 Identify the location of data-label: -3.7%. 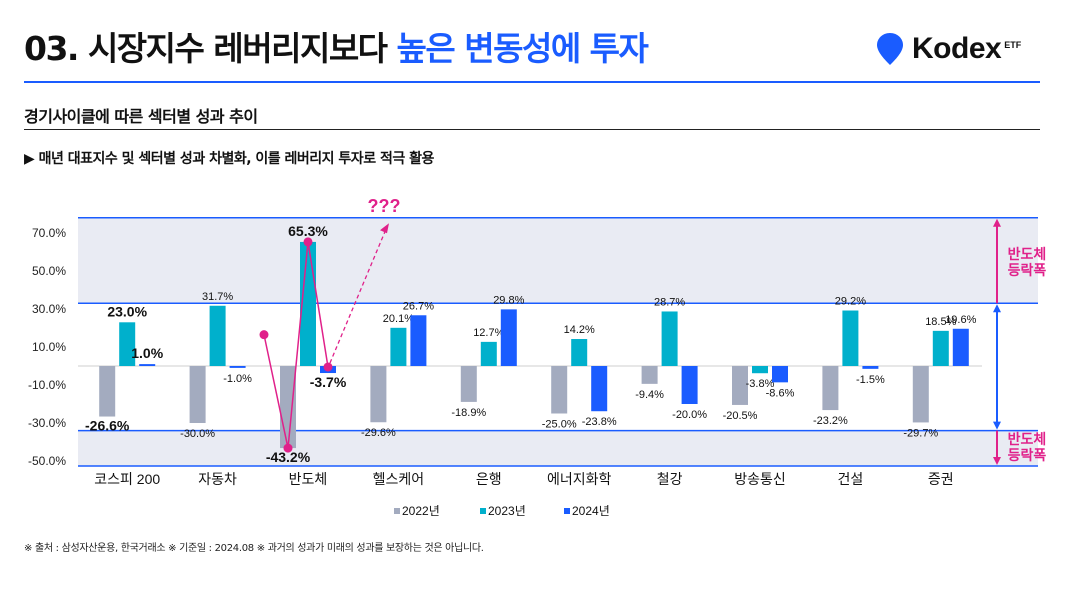
(328, 382).